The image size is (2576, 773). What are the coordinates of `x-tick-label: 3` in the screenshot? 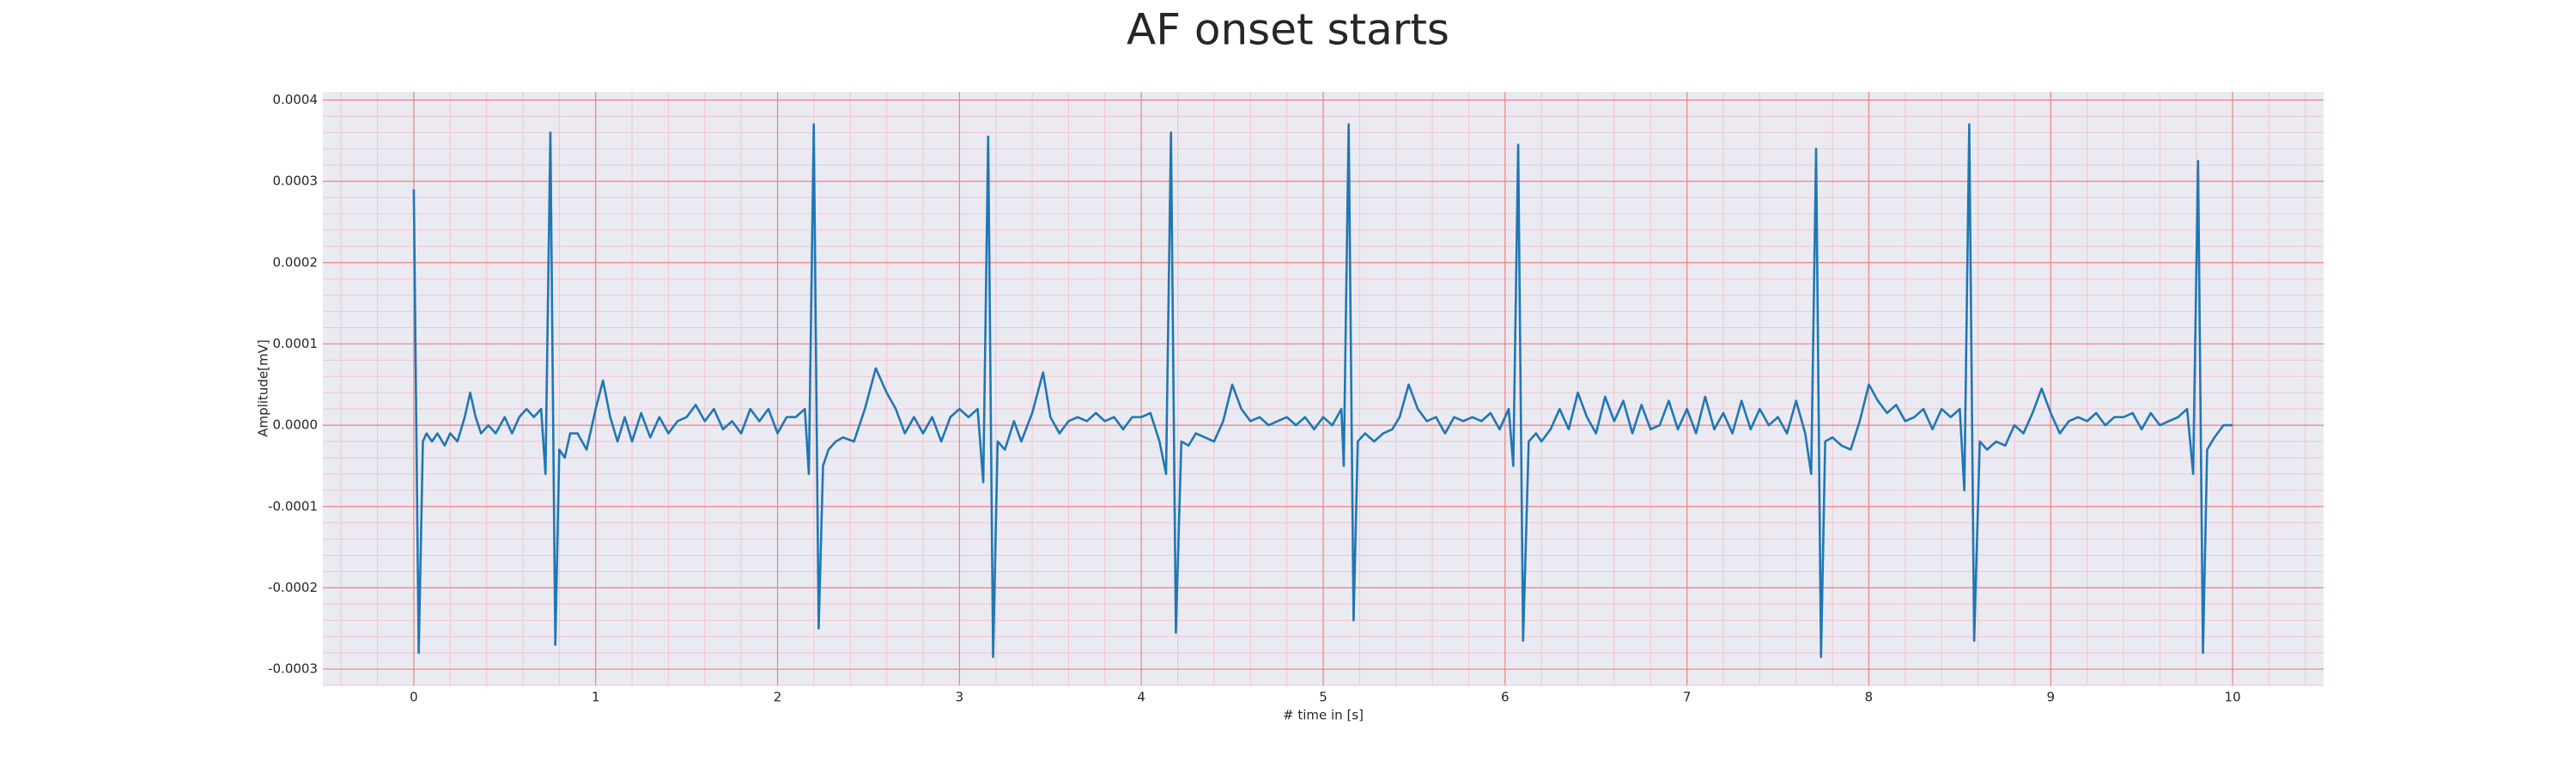 It's located at (960, 697).